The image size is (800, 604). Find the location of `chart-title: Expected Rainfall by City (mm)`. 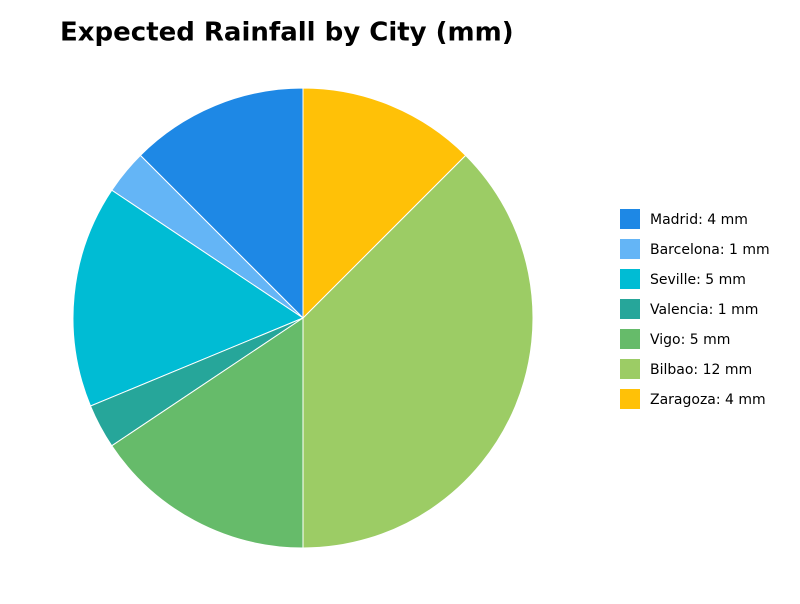

chart-title: Expected Rainfall by City (mm) is located at coordinates (287, 33).